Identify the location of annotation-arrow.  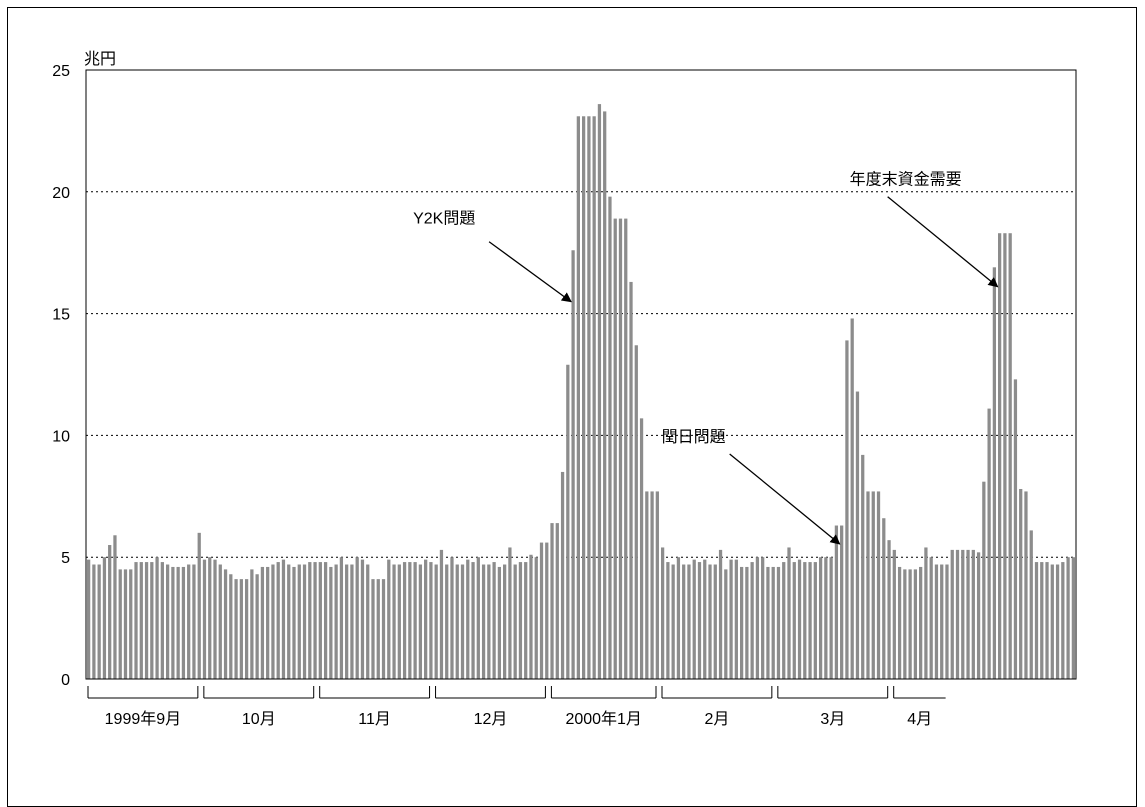
(530, 272).